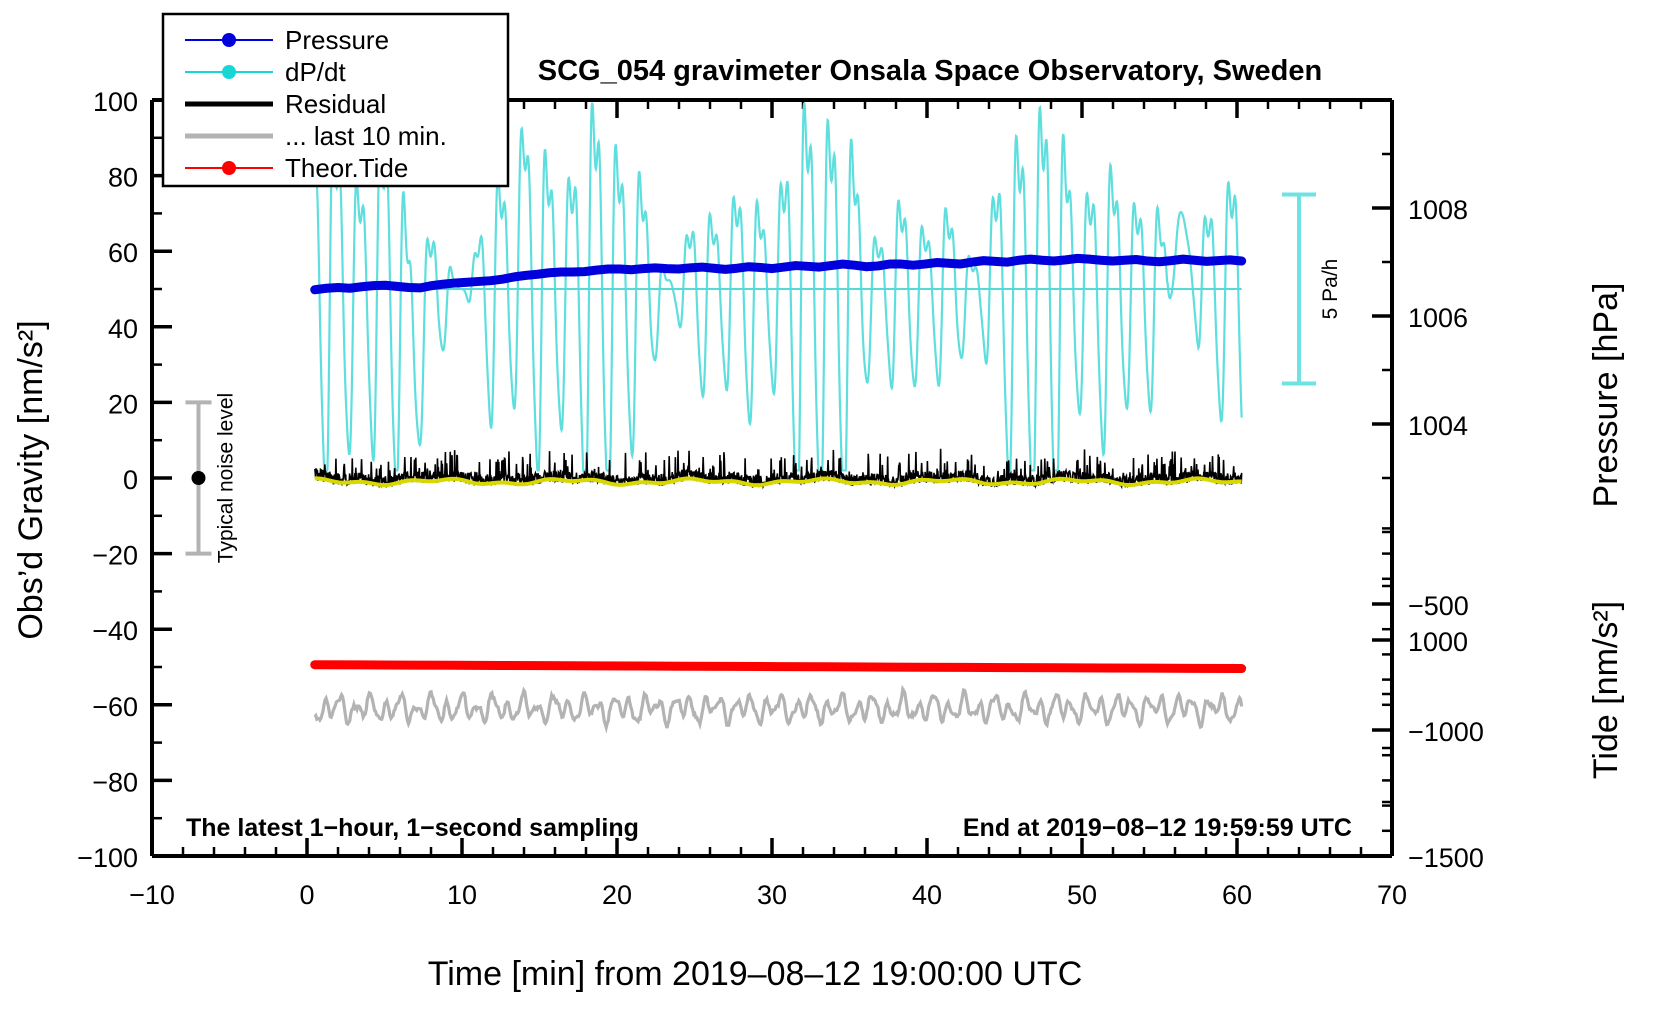 Image resolution: width=1660 pixels, height=1020 pixels. I want to click on legend-item: Theor.Tide, so click(296, 168).